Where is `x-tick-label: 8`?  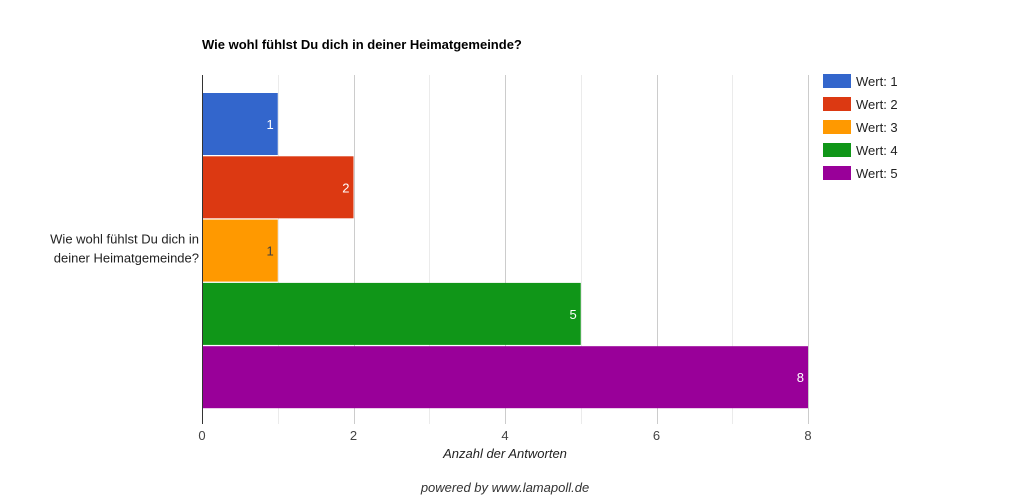 x-tick-label: 8 is located at coordinates (807, 435).